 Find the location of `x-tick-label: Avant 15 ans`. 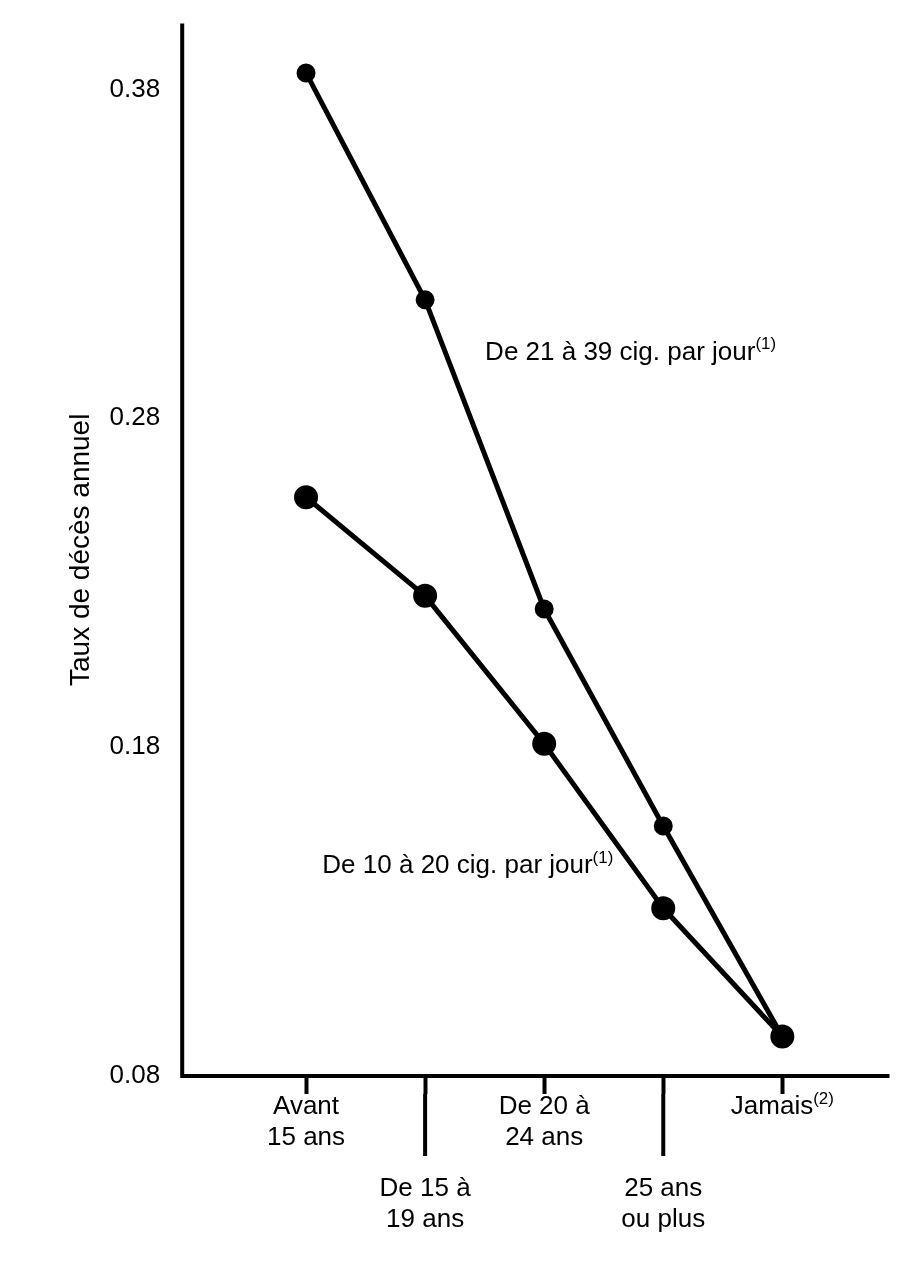

x-tick-label: Avant 15 ans is located at coordinates (306, 1120).